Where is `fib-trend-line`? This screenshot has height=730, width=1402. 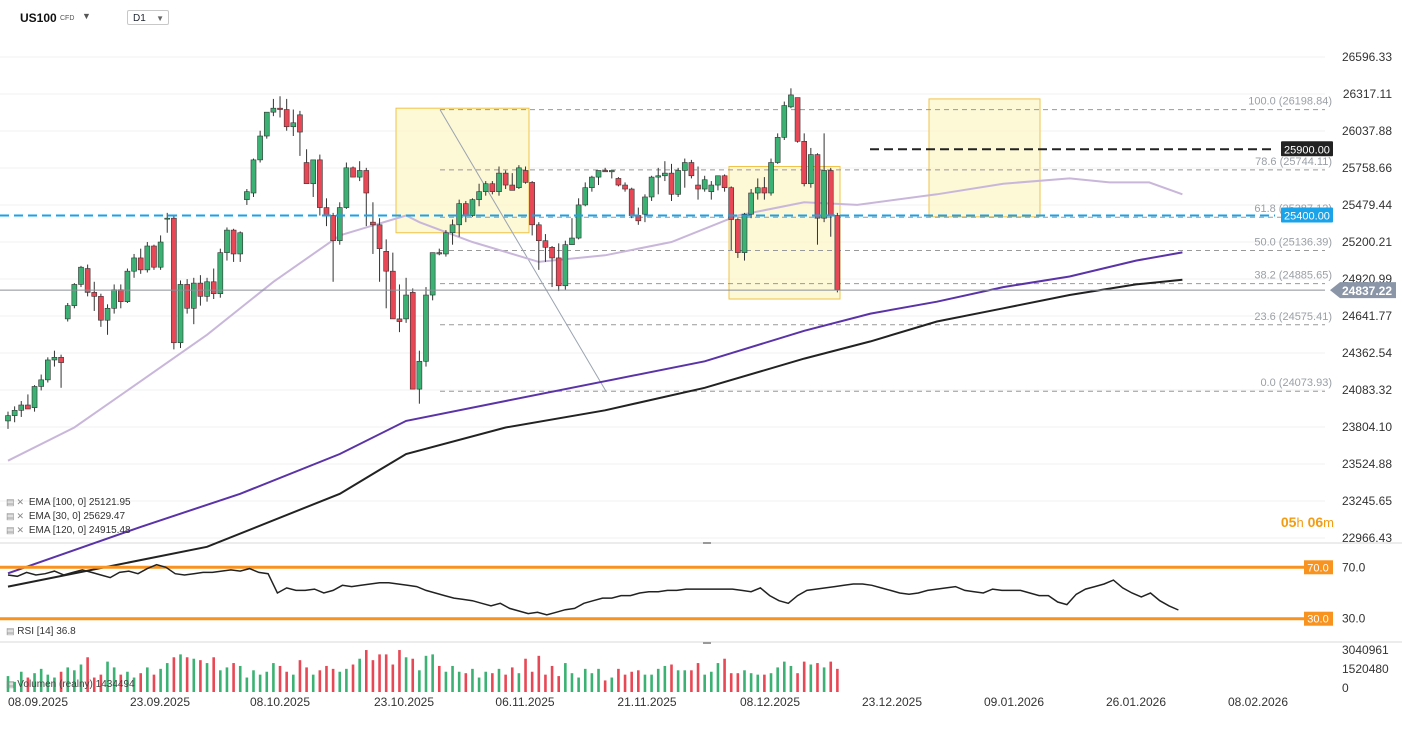 fib-trend-line is located at coordinates (523, 250).